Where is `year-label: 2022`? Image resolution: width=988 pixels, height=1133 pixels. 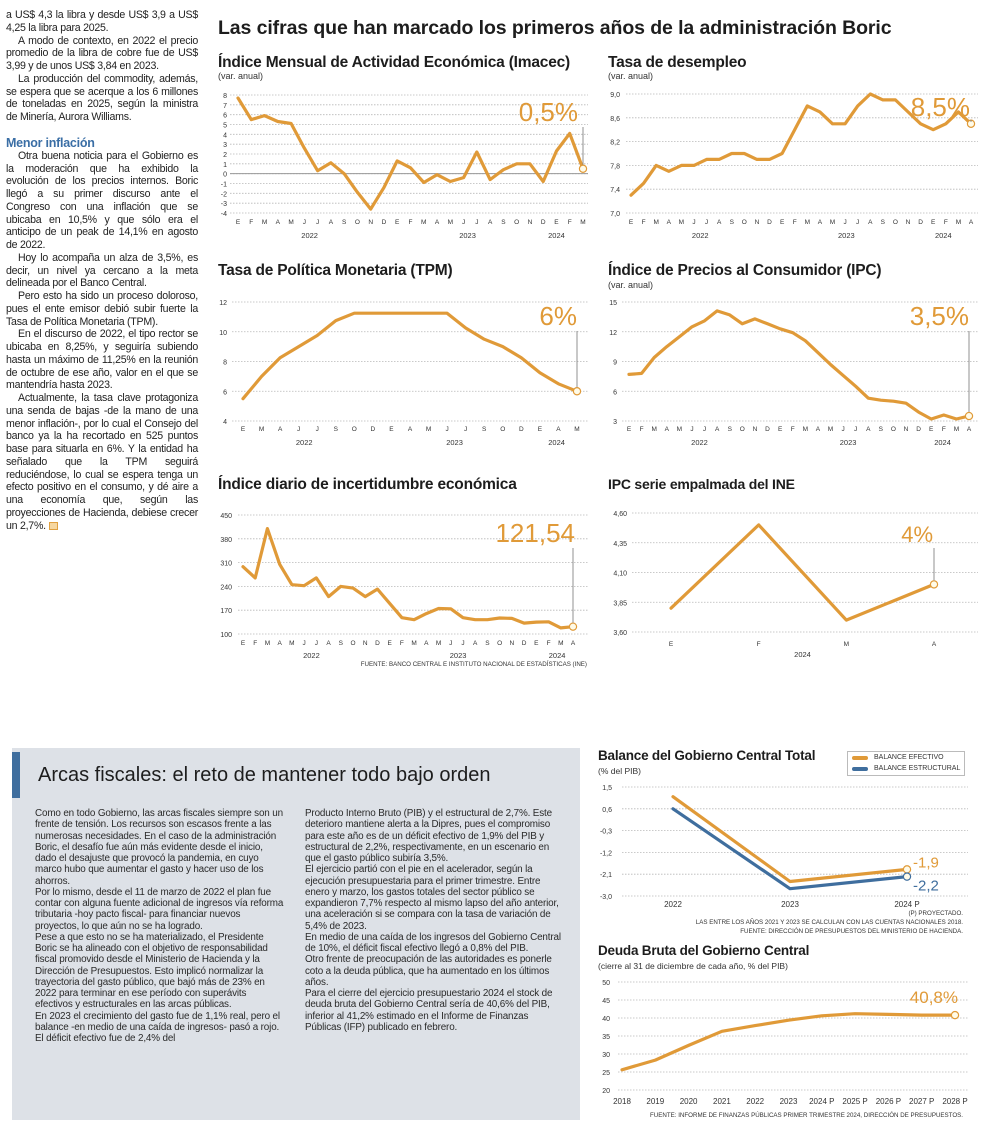
year-label: 2022 is located at coordinates (304, 442).